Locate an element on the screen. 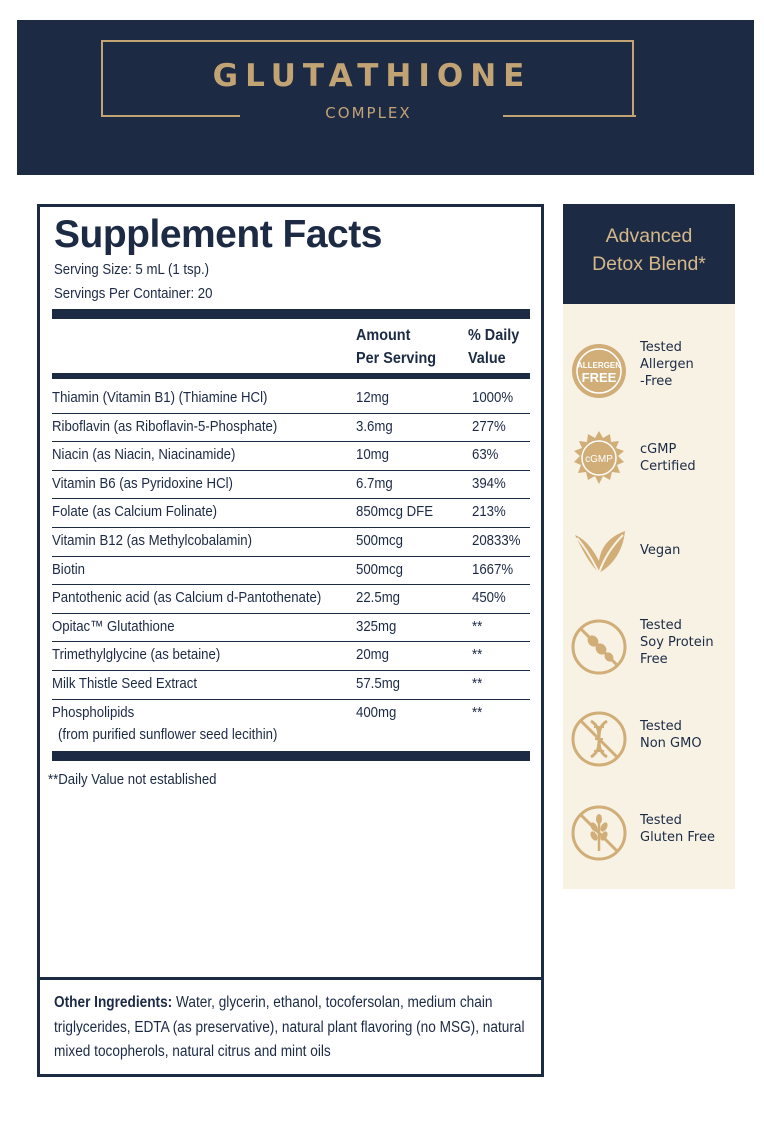 This screenshot has height=1140, width=764. badge-label-line: cGMP is located at coordinates (658, 449).